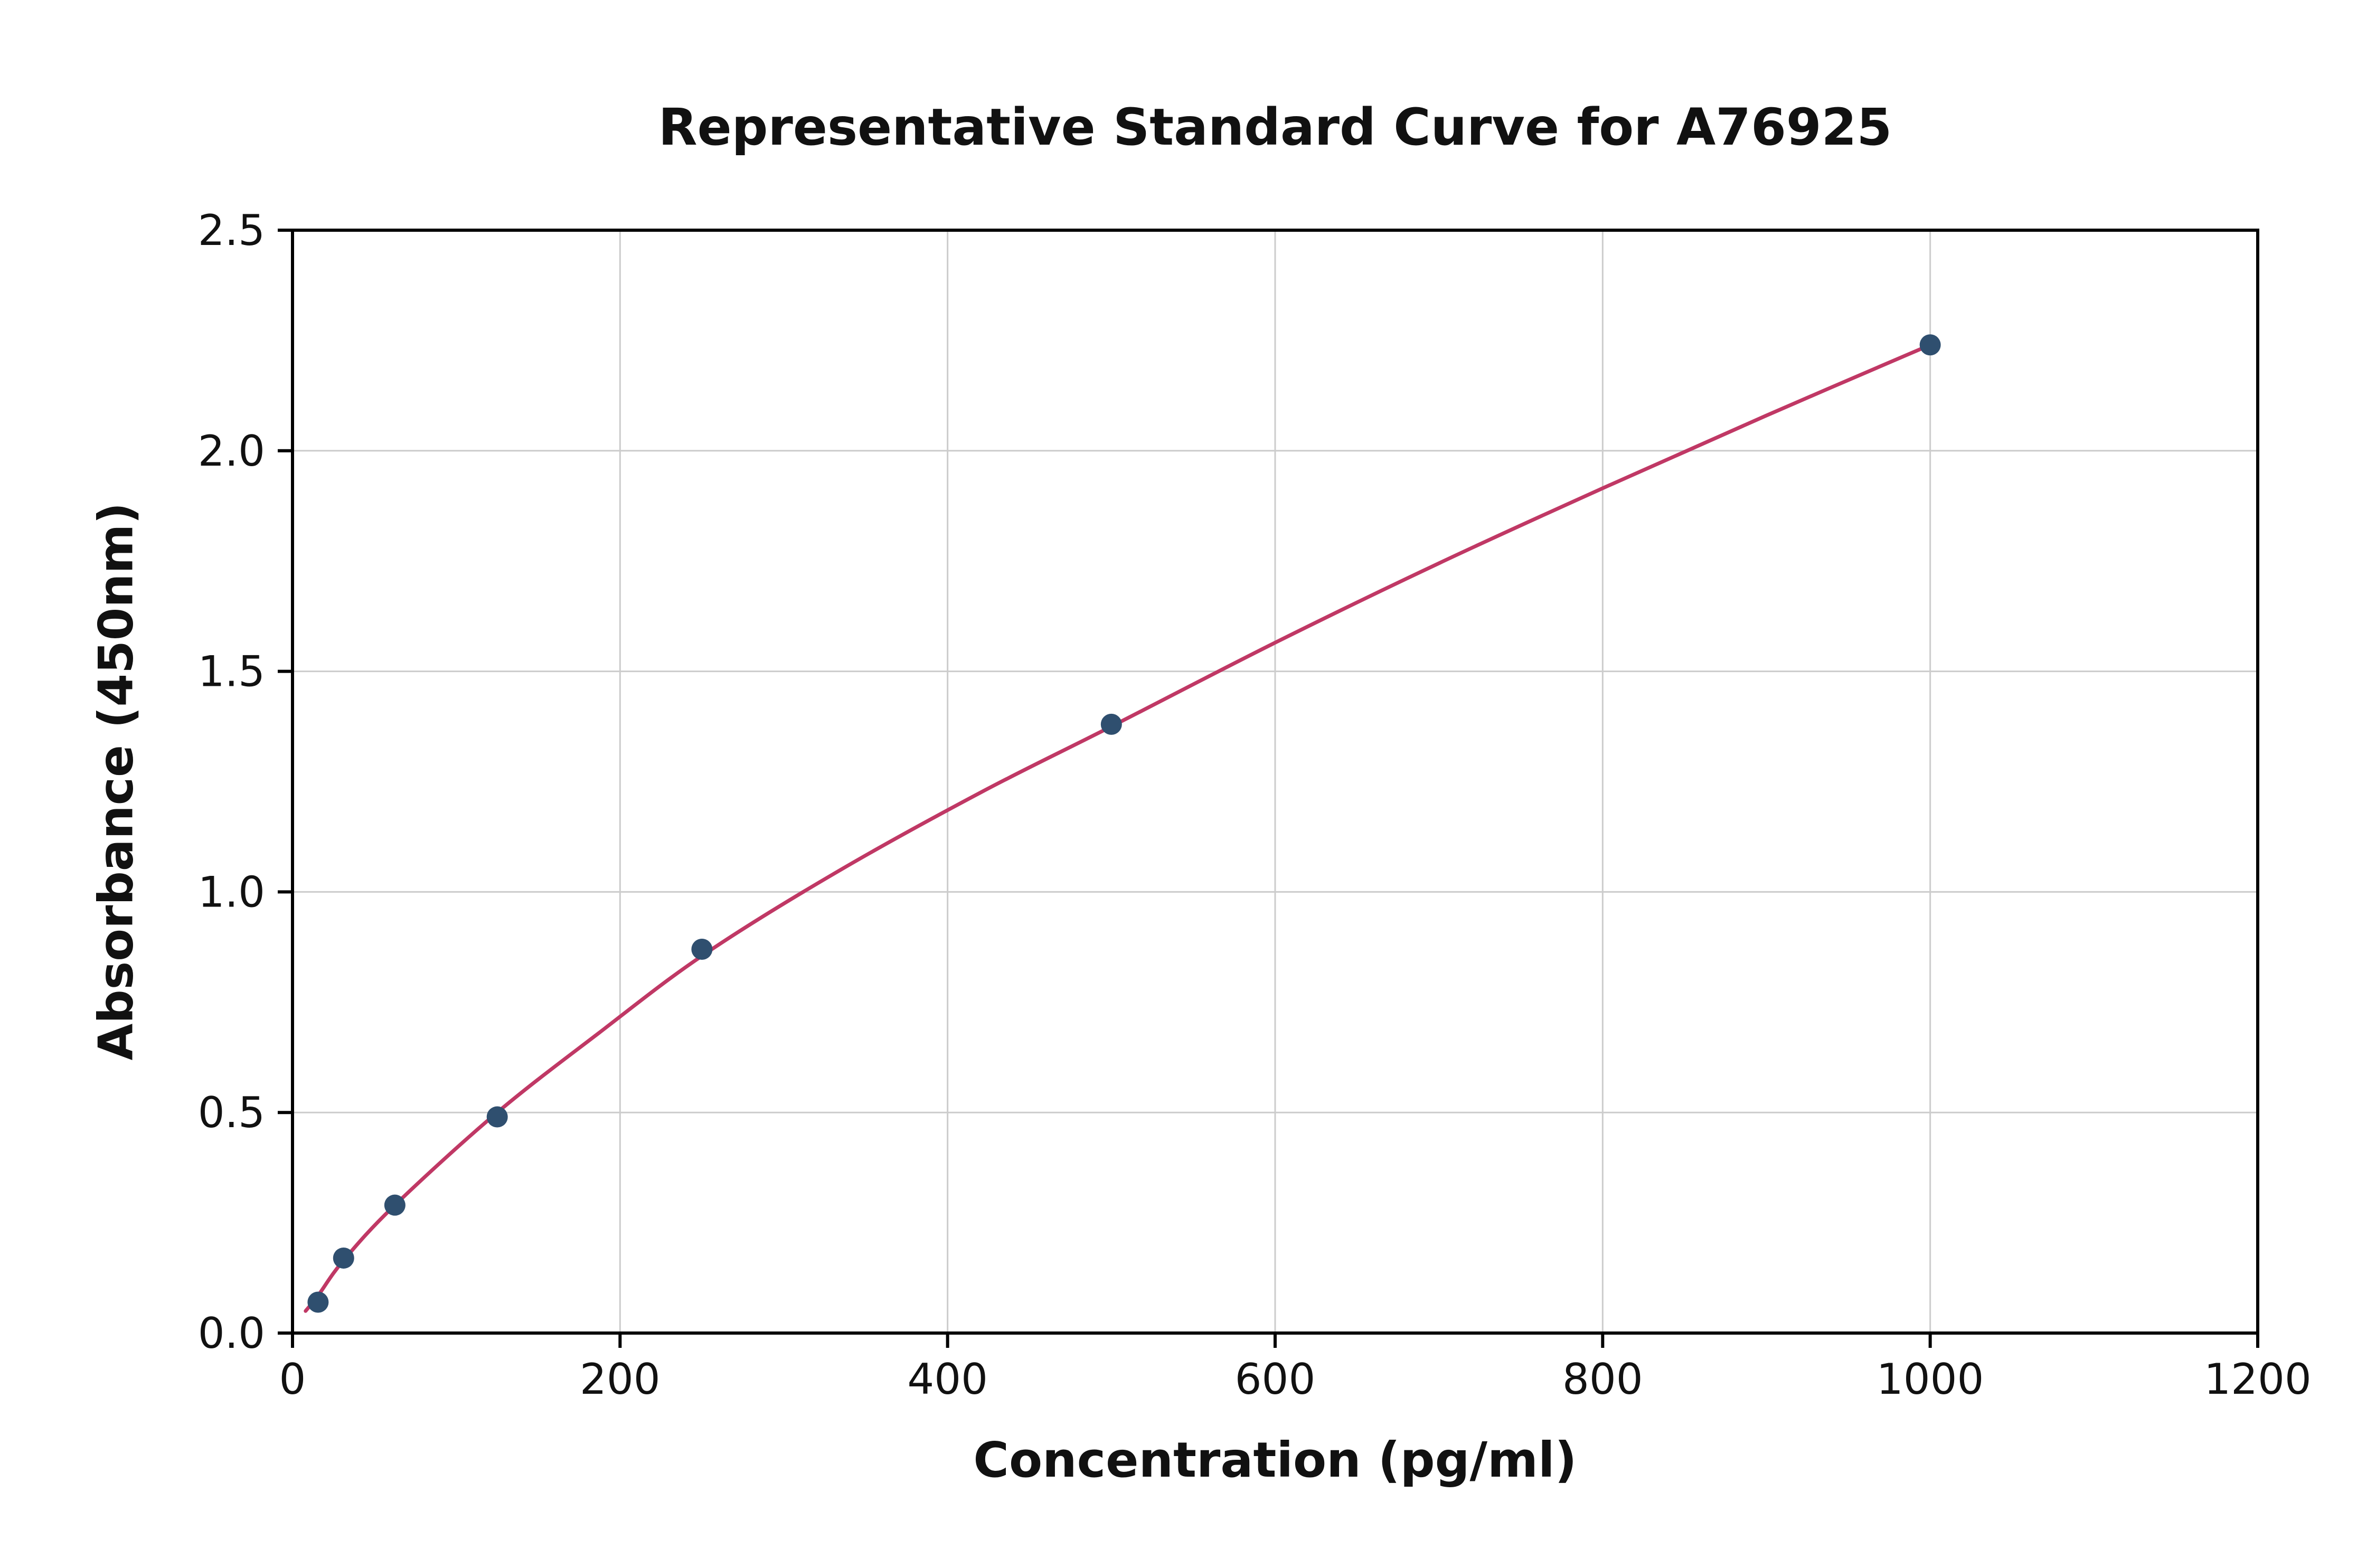 Image resolution: width=2376 pixels, height=1568 pixels. I want to click on y-tick-label: 2.0, so click(232, 451).